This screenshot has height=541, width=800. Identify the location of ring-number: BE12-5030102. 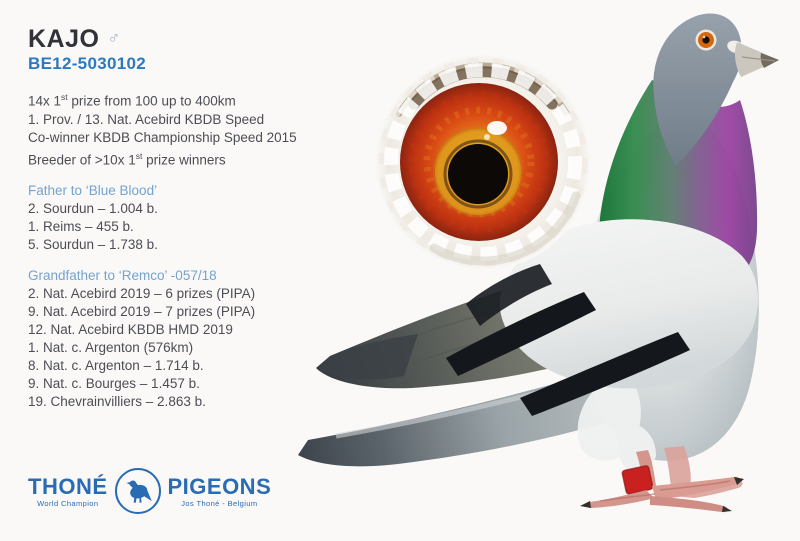
(87, 63).